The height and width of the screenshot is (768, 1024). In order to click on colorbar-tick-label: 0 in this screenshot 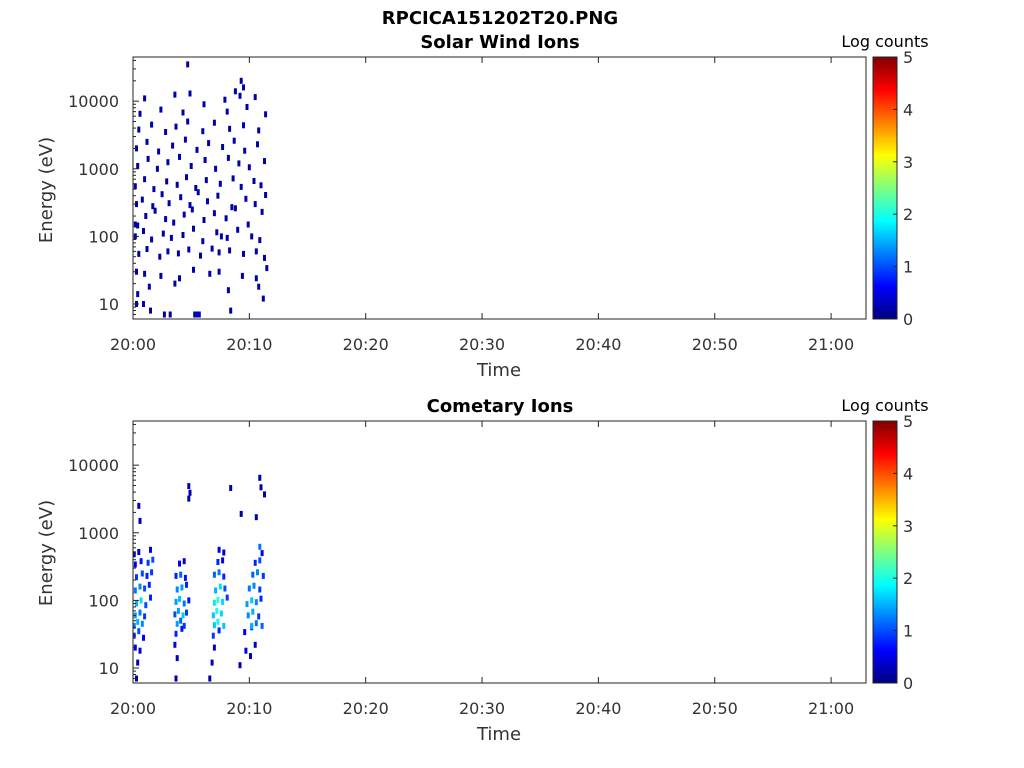, I will do `click(908, 319)`.